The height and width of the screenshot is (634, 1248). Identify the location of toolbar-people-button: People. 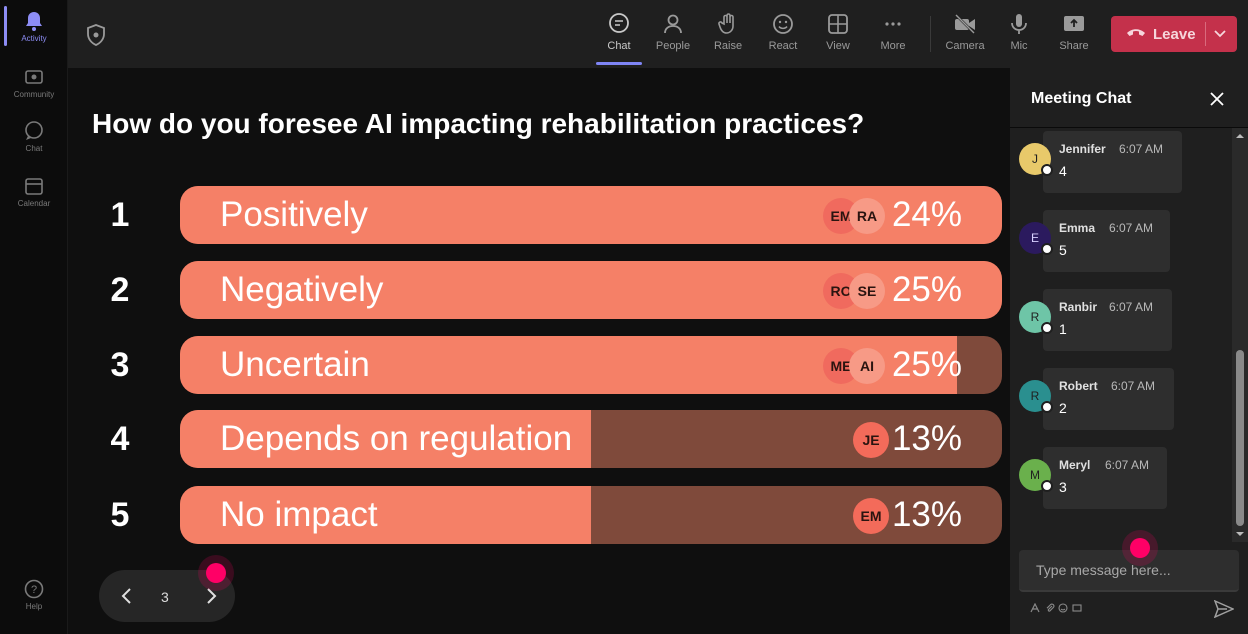
(673, 36).